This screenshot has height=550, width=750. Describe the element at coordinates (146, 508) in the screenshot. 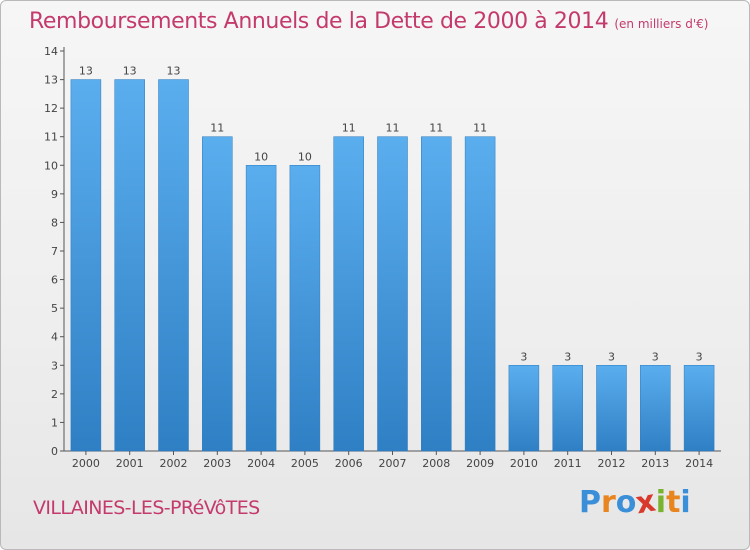

I see `location-name: VILLAINES-LES-PRéVôTES` at that location.